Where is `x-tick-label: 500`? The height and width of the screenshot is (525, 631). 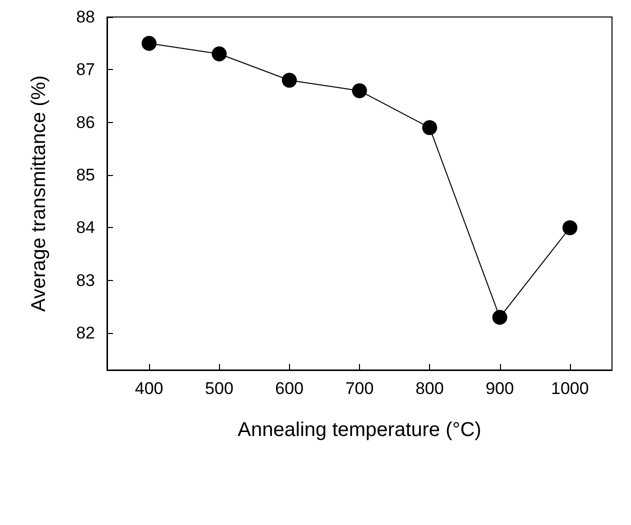
x-tick-label: 500 is located at coordinates (219, 388).